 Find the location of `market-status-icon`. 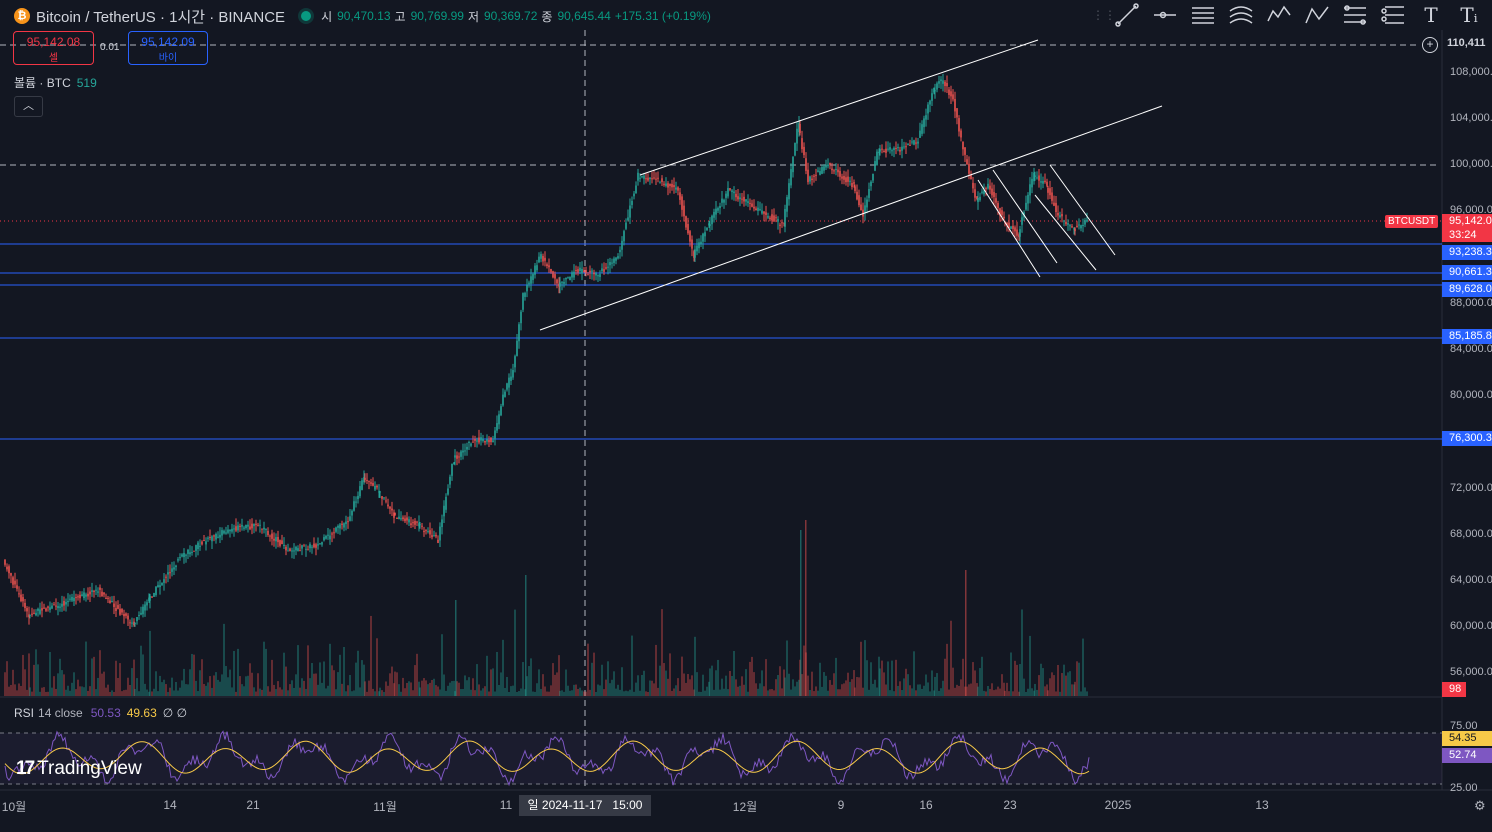

market-status-icon is located at coordinates (306, 16).